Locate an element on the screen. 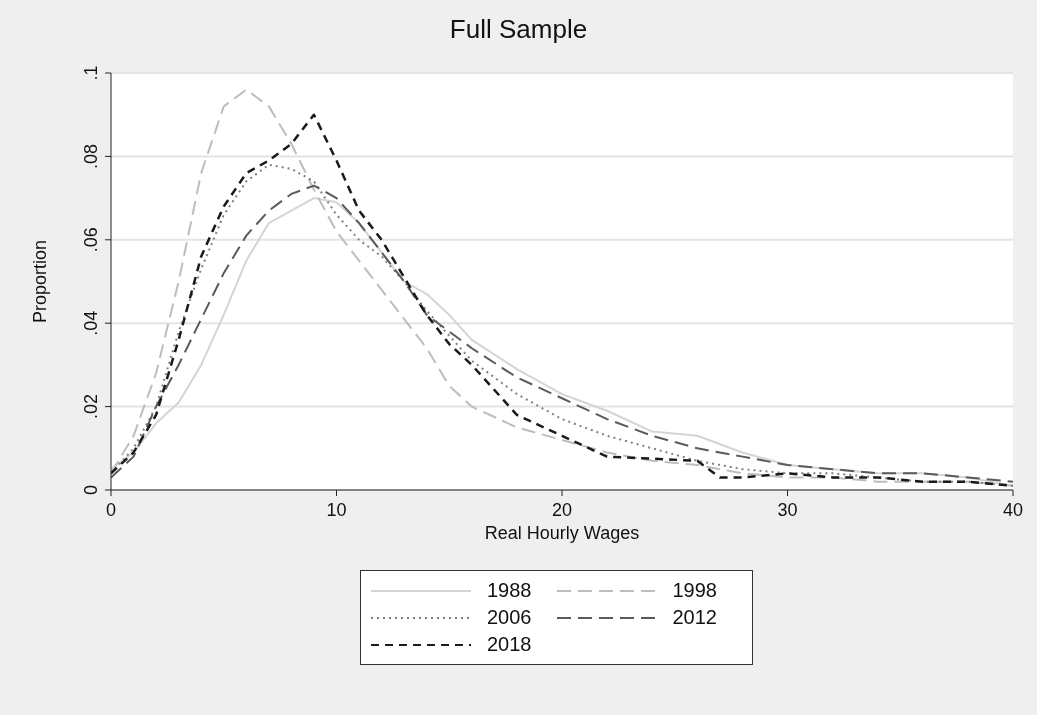  y-tick-label: 0 is located at coordinates (91, 490).